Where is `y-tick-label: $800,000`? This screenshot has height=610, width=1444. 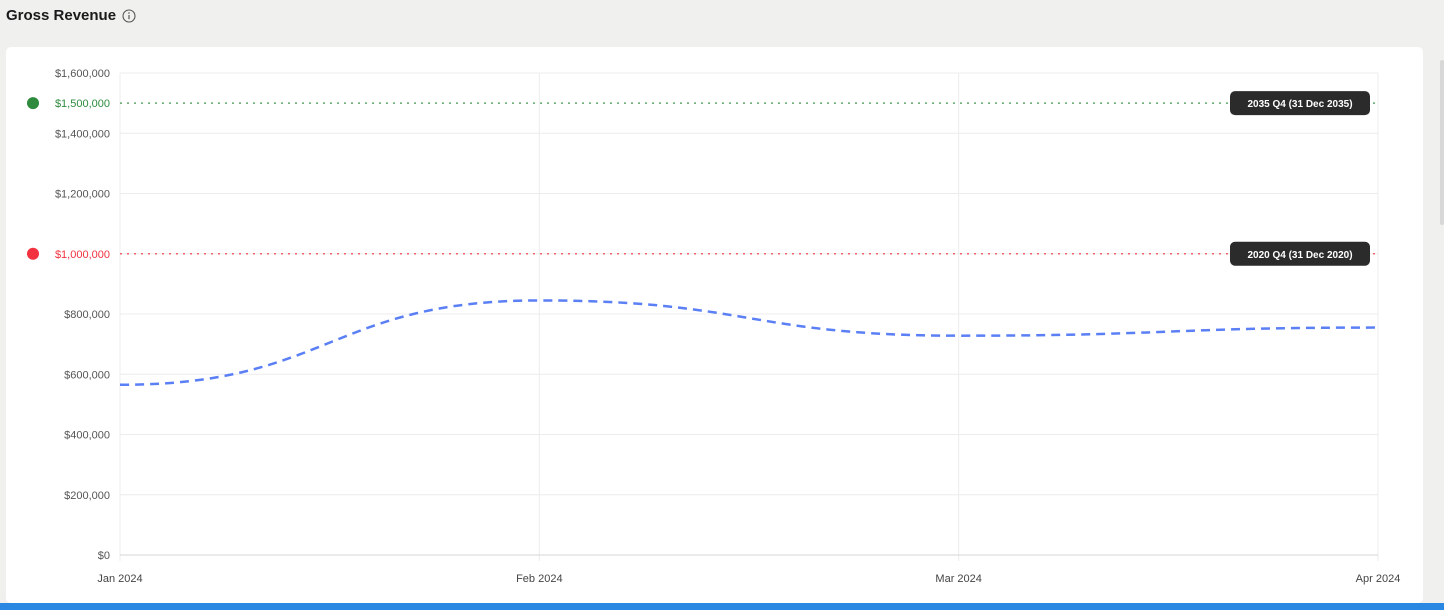
y-tick-label: $800,000 is located at coordinates (87, 315).